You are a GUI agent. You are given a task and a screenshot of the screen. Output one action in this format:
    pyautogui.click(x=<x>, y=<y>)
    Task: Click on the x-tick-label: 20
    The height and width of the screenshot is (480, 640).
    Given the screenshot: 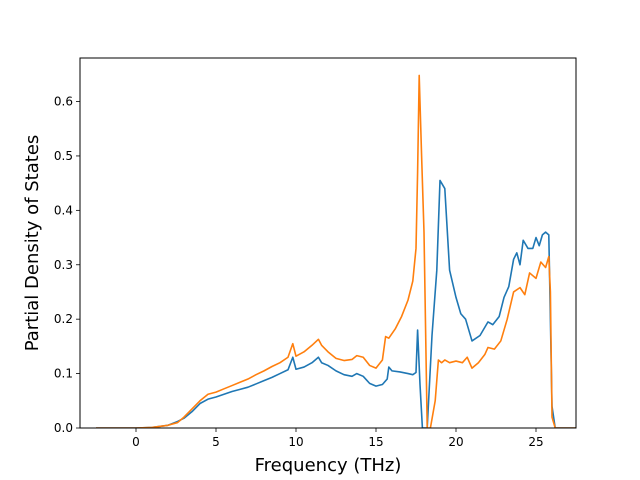 What is the action you would take?
    pyautogui.click(x=455, y=442)
    